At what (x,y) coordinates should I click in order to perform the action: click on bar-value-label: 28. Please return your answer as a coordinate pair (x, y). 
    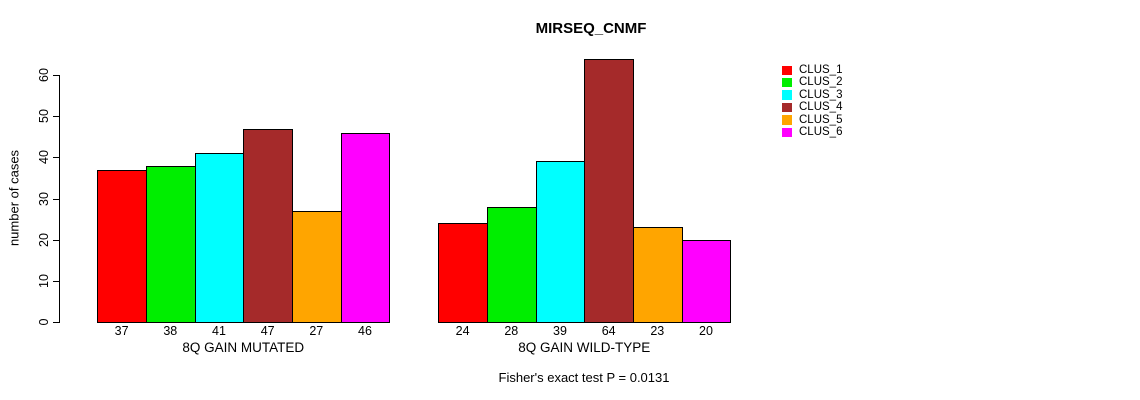
    Looking at the image, I should click on (511, 331).